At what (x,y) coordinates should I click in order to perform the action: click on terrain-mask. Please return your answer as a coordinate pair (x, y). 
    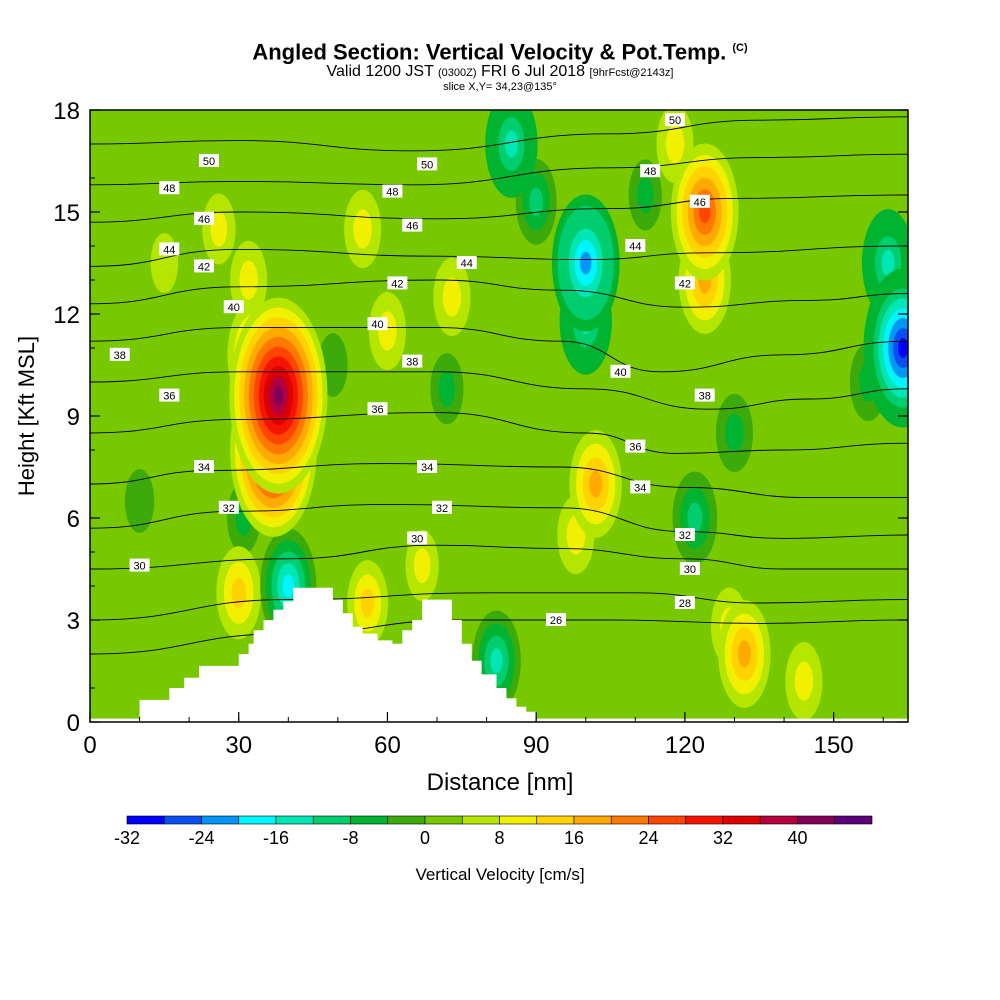
    Looking at the image, I should click on (499, 654).